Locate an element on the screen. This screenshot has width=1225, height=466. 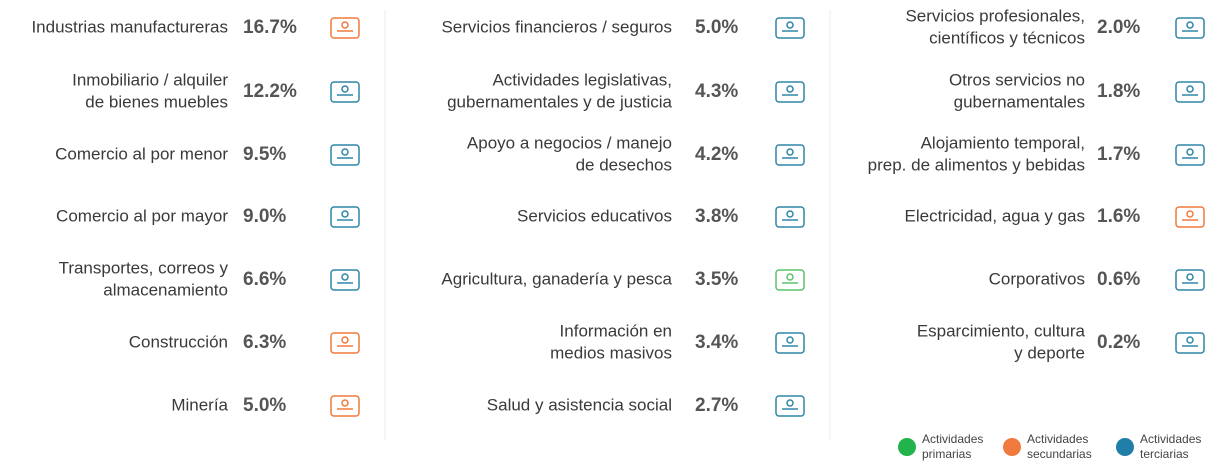
item-label: Industrias manufactureras is located at coordinates (129, 26).